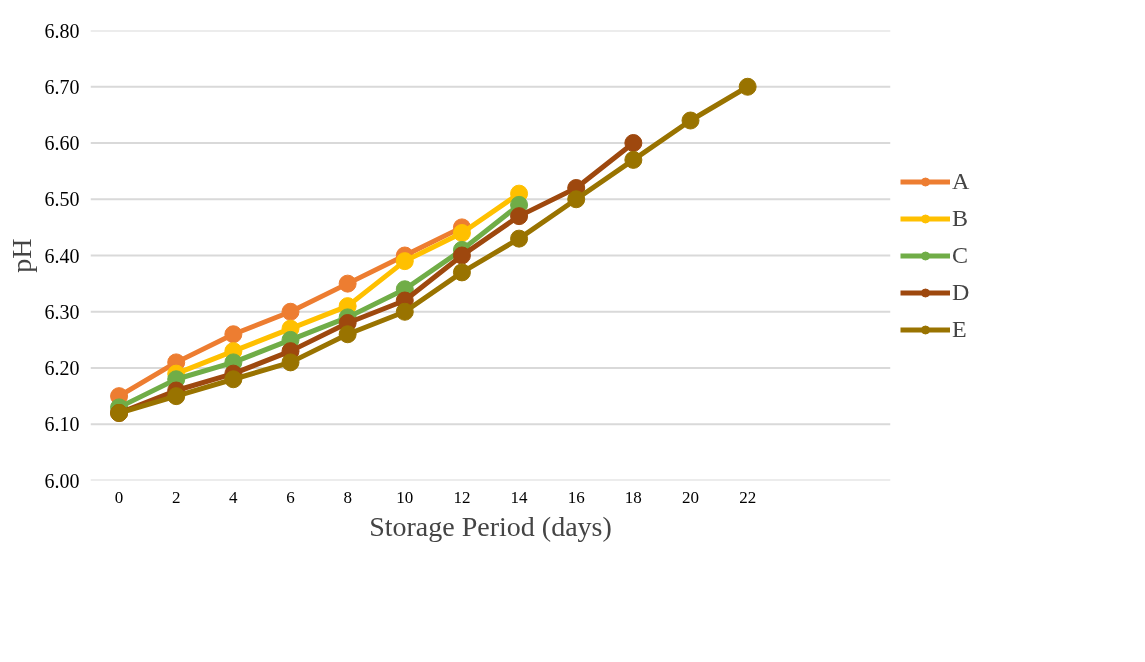  What do you see at coordinates (748, 497) in the screenshot?
I see `x-tick-label: 22` at bounding box center [748, 497].